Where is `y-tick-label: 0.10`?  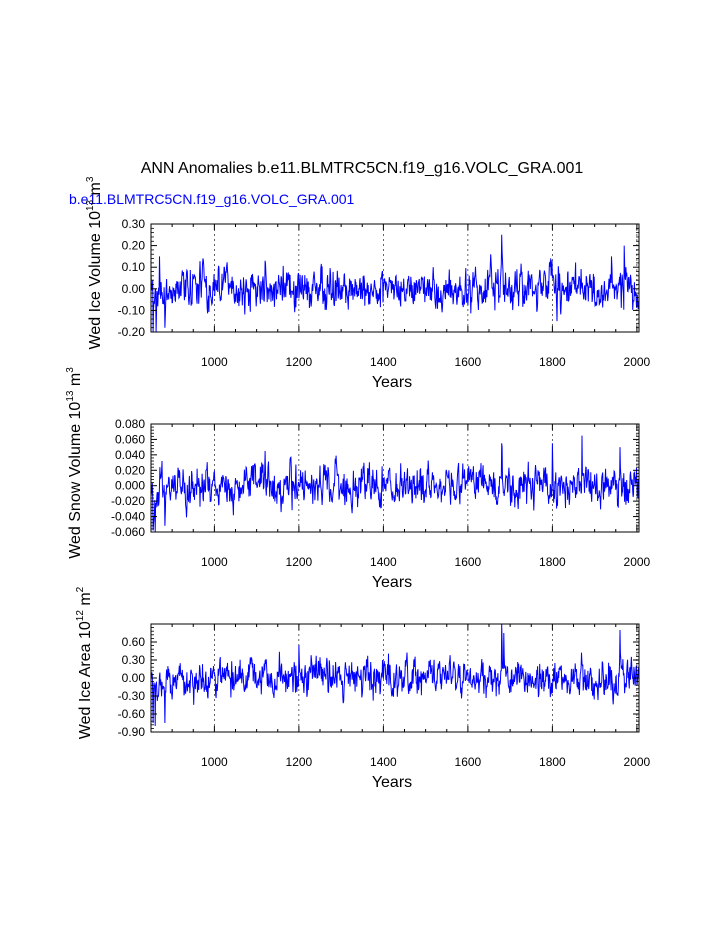 y-tick-label: 0.10 is located at coordinates (134, 267).